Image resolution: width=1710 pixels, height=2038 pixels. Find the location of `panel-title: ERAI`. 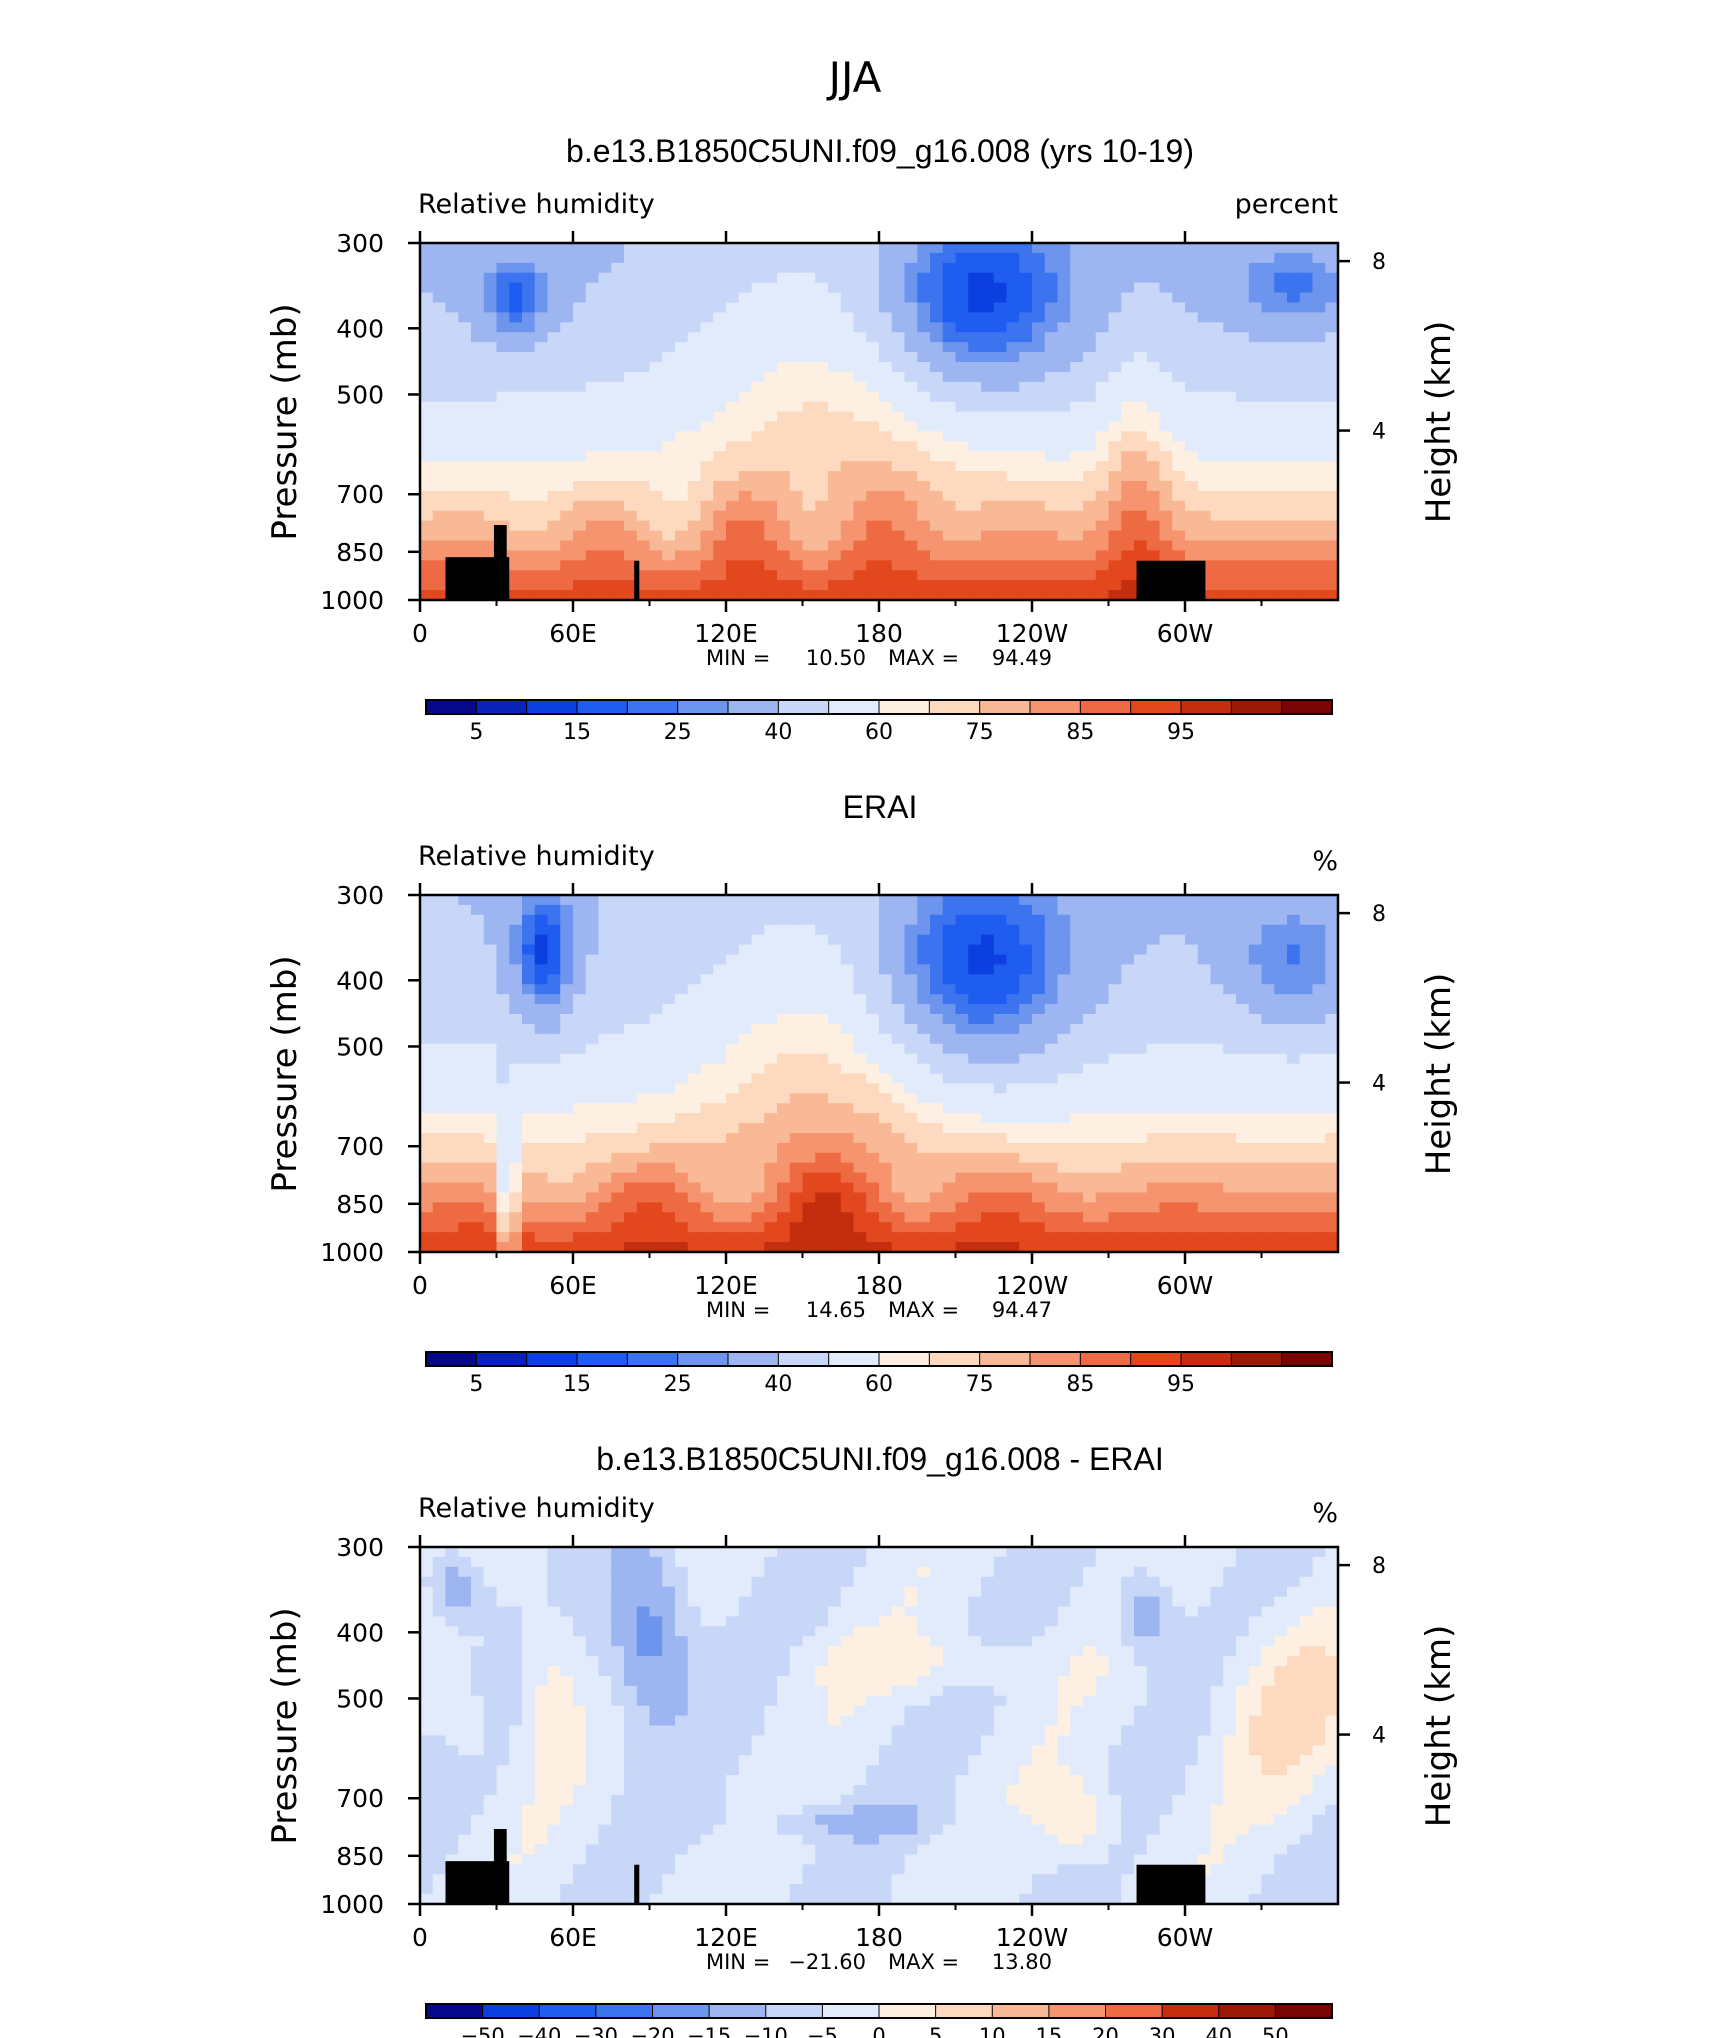

panel-title: ERAI is located at coordinates (880, 807).